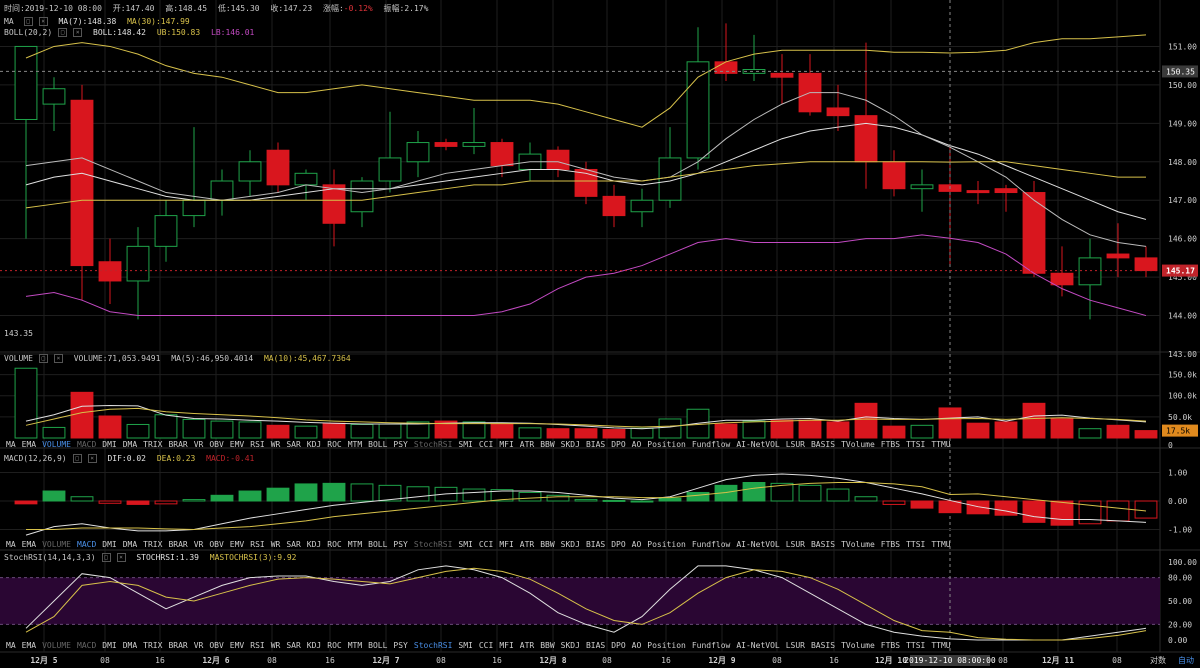 The height and width of the screenshot is (668, 1200). What do you see at coordinates (1186, 660) in the screenshot?
I see `auto-scale-toggle: 自动` at bounding box center [1186, 660].